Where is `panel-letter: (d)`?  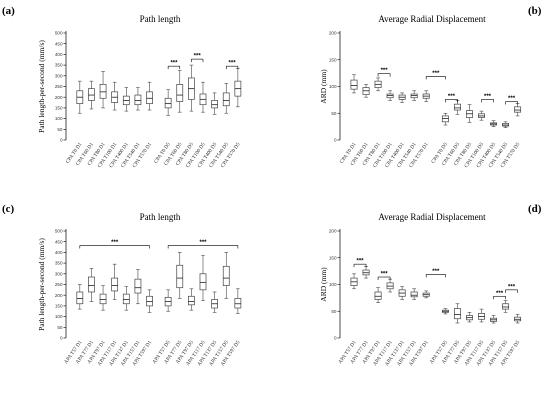 panel-letter: (d) is located at coordinates (535, 209).